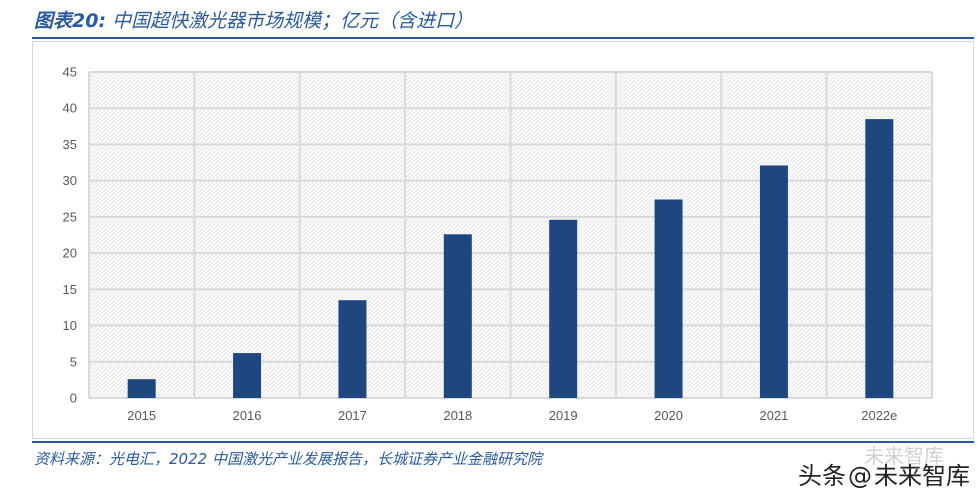 The image size is (980, 500). I want to click on figure-label: 图表20:, so click(70, 21).